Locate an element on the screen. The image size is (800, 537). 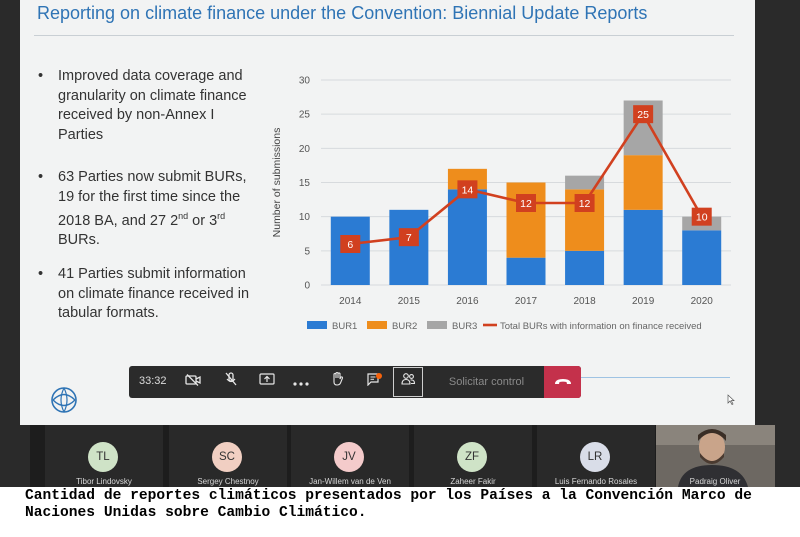
data-label: 10 is located at coordinates (702, 218).